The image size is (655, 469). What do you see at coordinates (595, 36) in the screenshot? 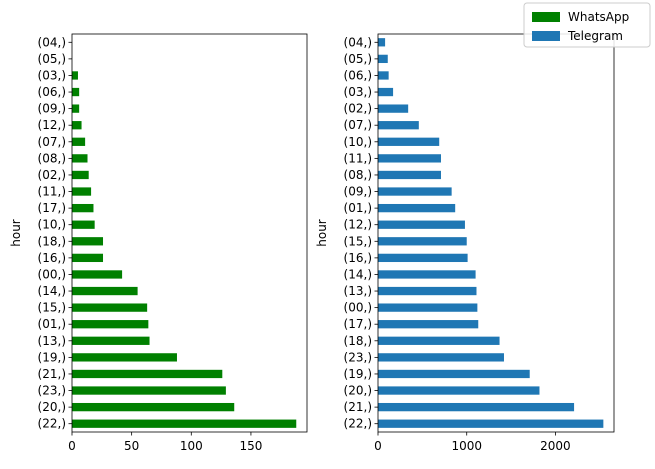
I see `legend-label: Telegram` at bounding box center [595, 36].